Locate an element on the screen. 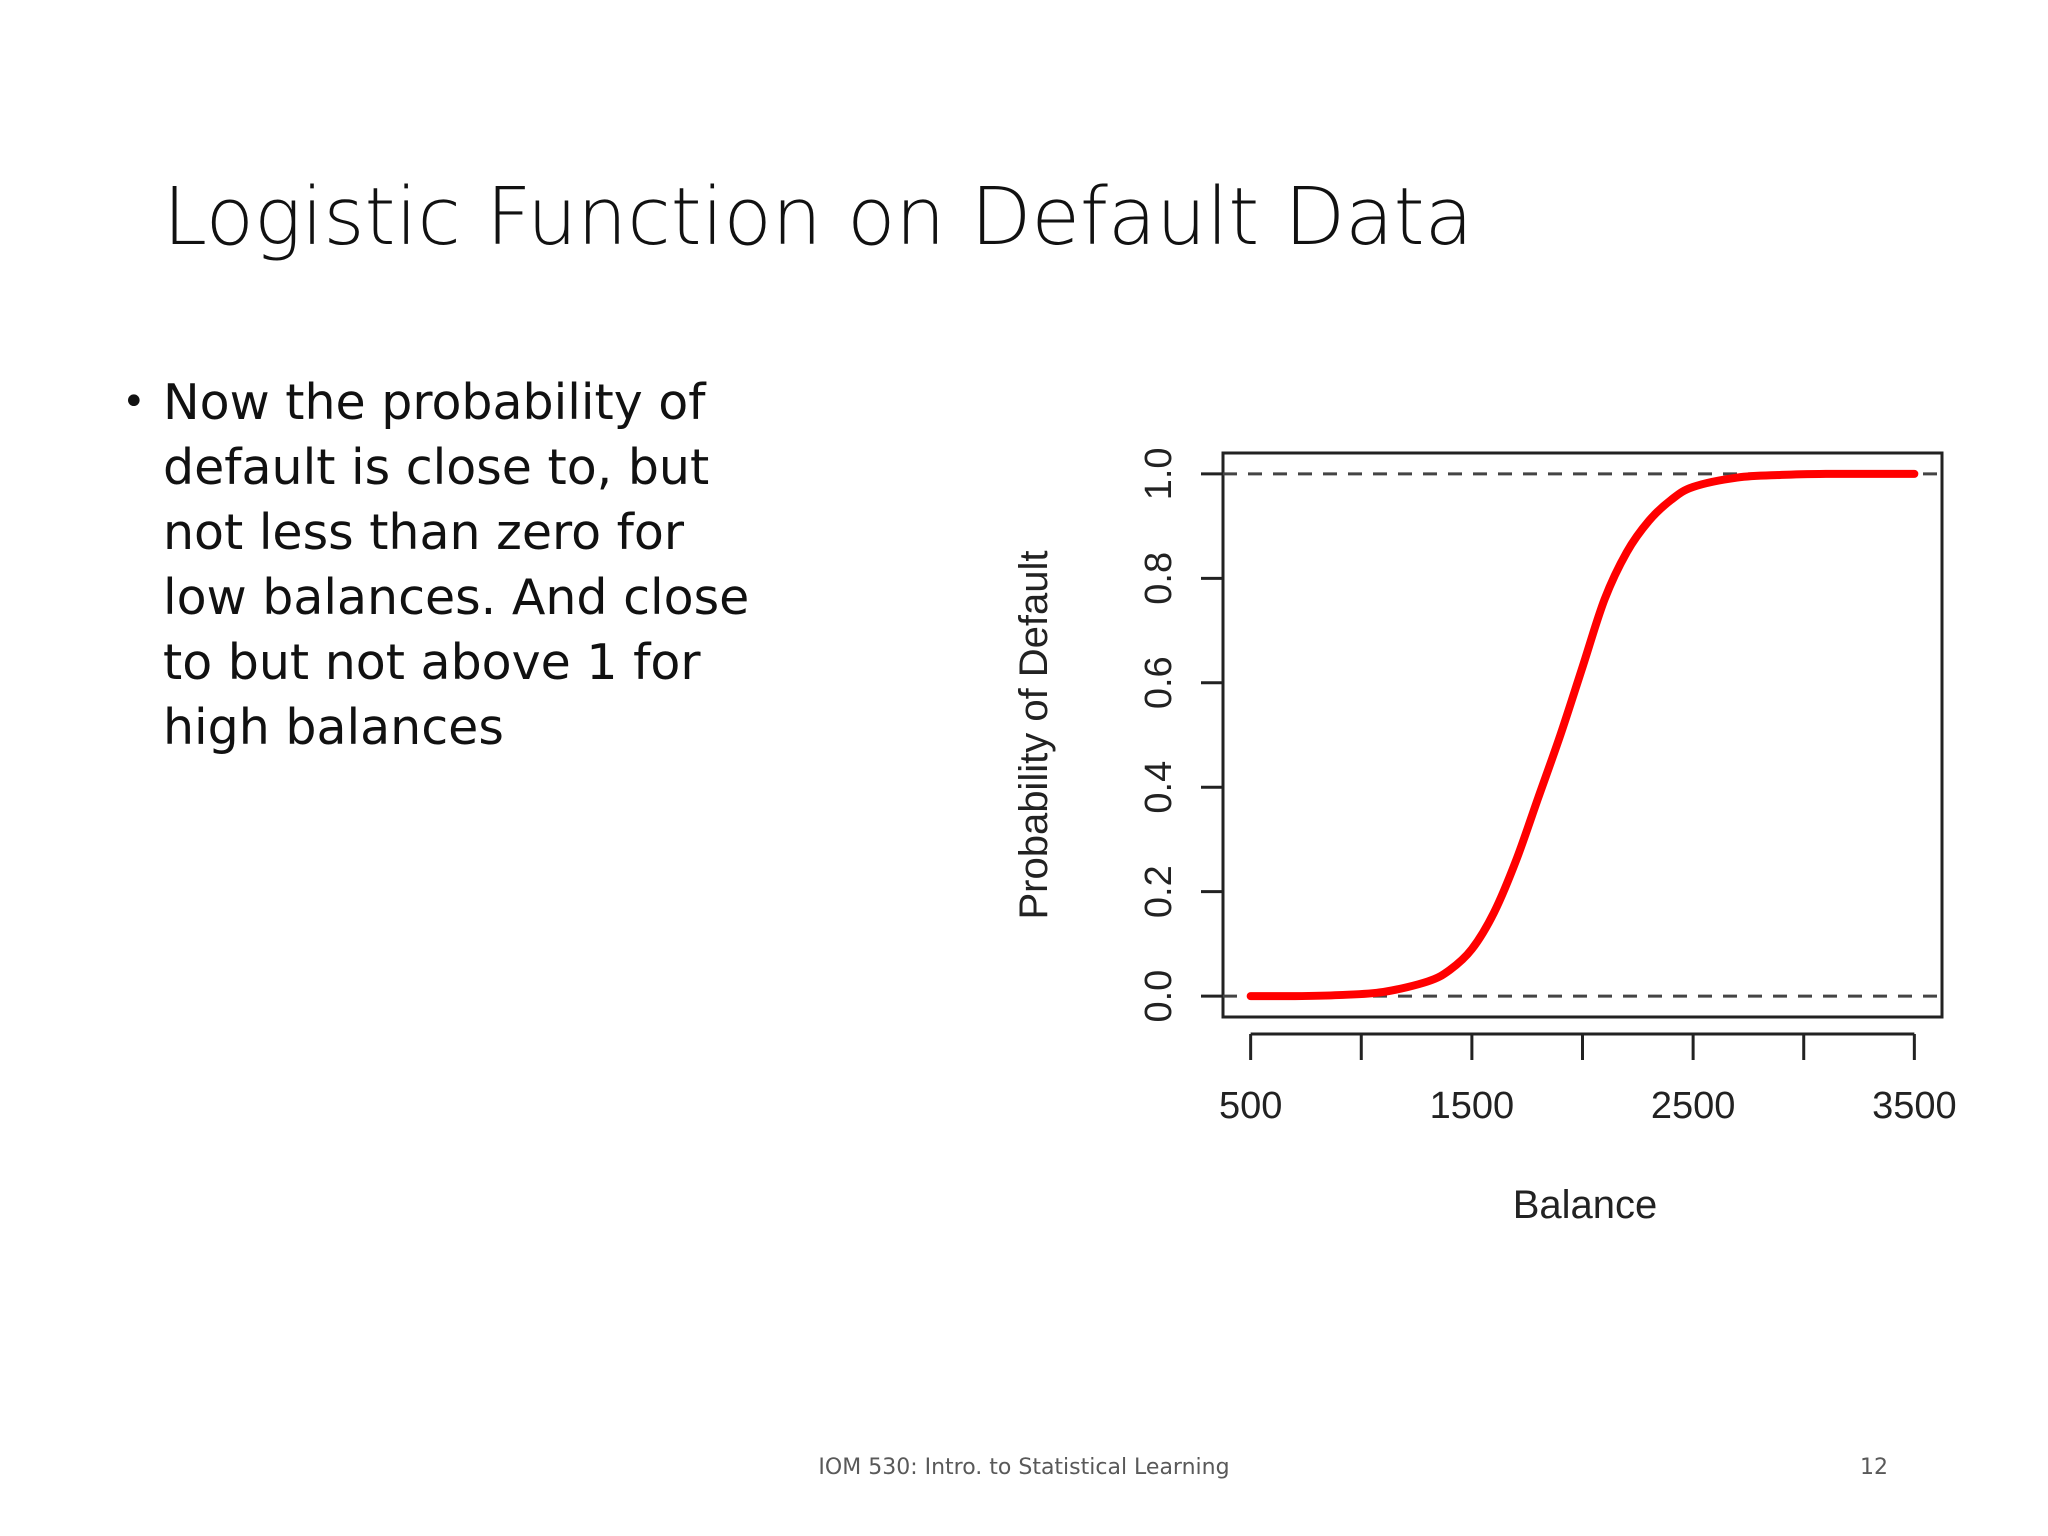 The width and height of the screenshot is (2048, 1536). x-tick-label: 2500 is located at coordinates (1693, 1106).